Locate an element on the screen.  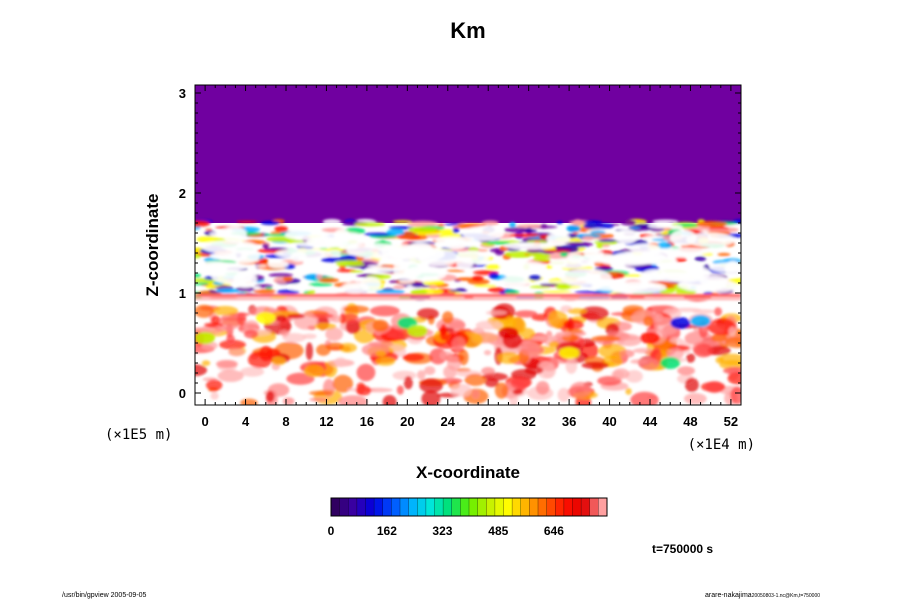
colorbar-frame is located at coordinates (469, 507).